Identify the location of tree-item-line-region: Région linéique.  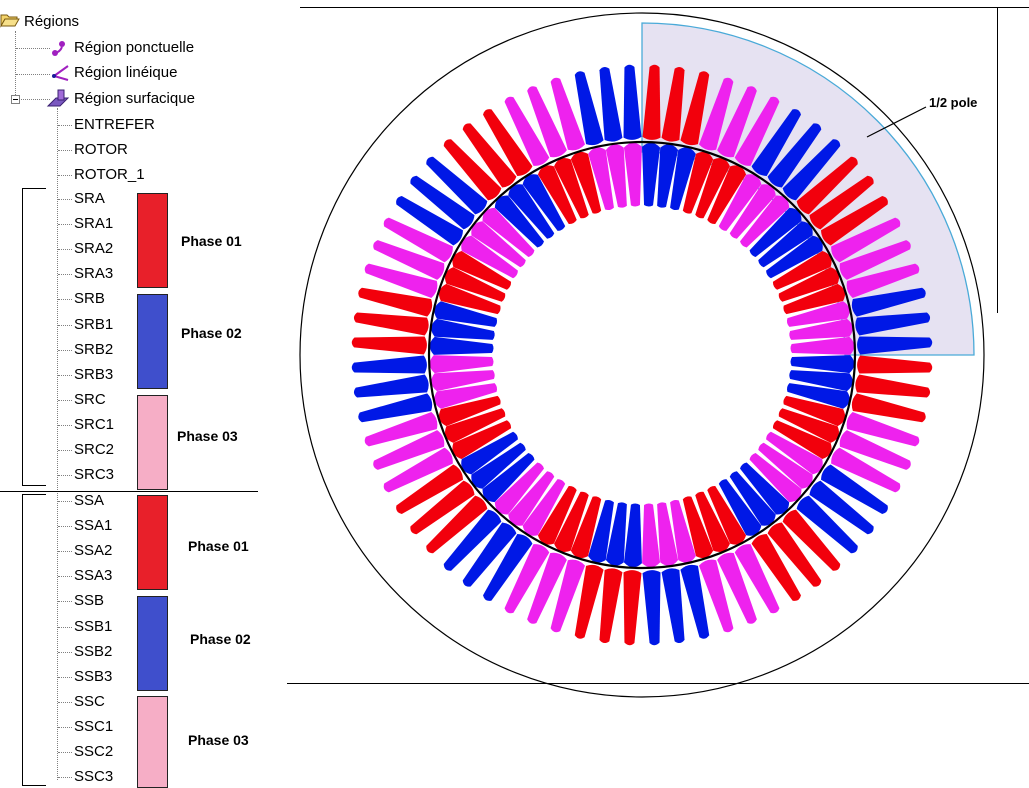
(126, 72).